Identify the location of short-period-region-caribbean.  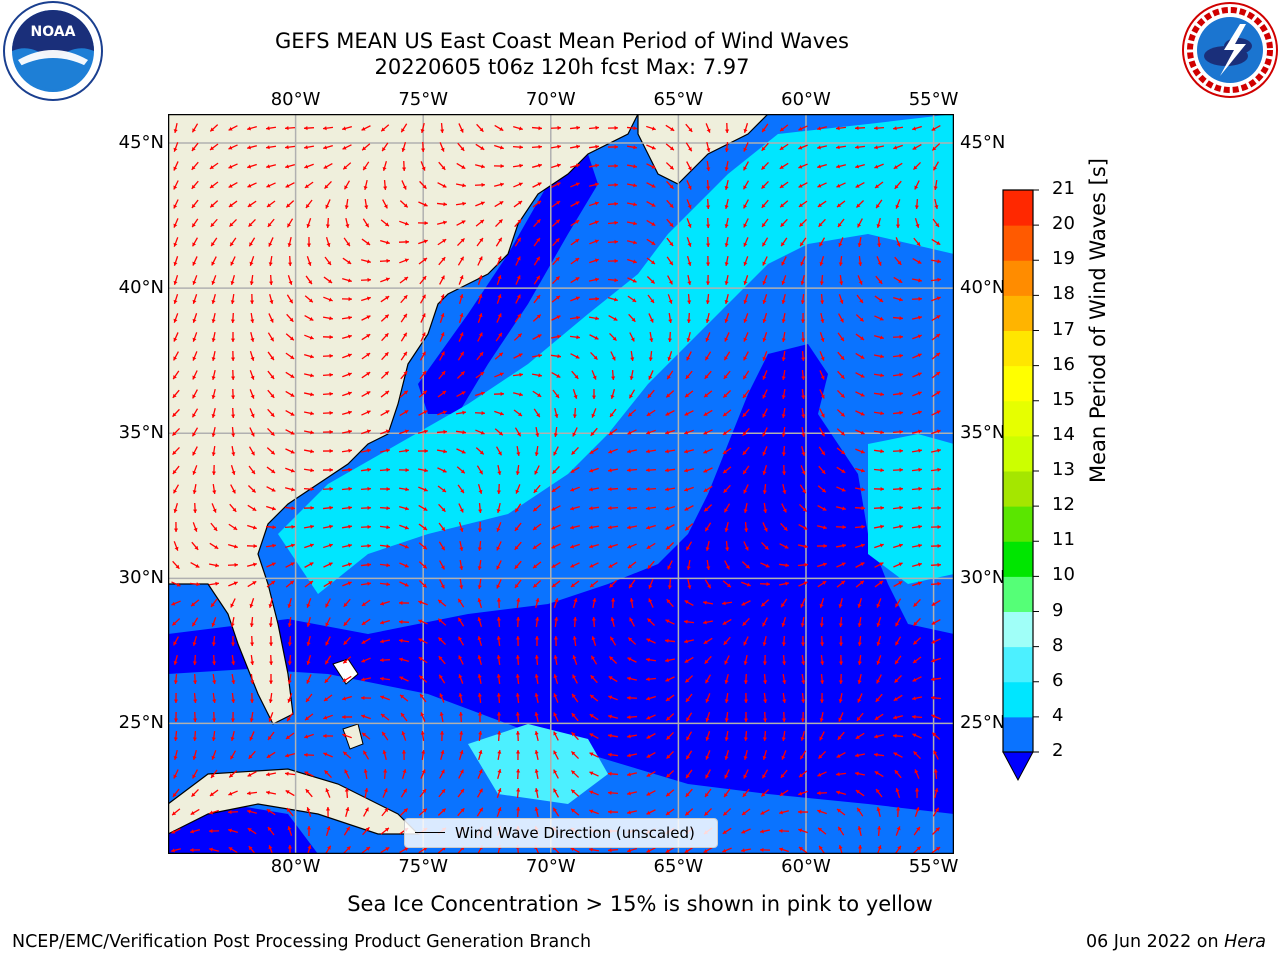
(243, 829).